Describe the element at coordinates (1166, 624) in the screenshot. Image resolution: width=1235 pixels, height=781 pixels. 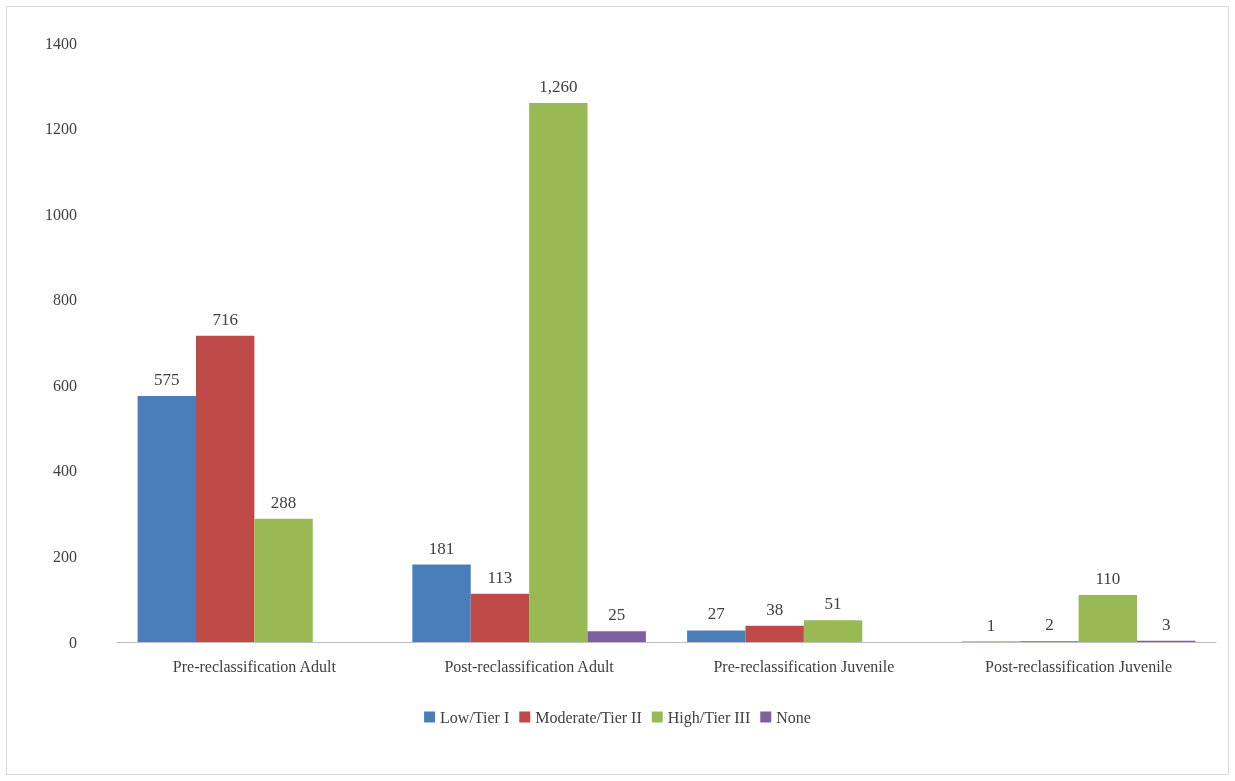
I see `data-label: 3` at that location.